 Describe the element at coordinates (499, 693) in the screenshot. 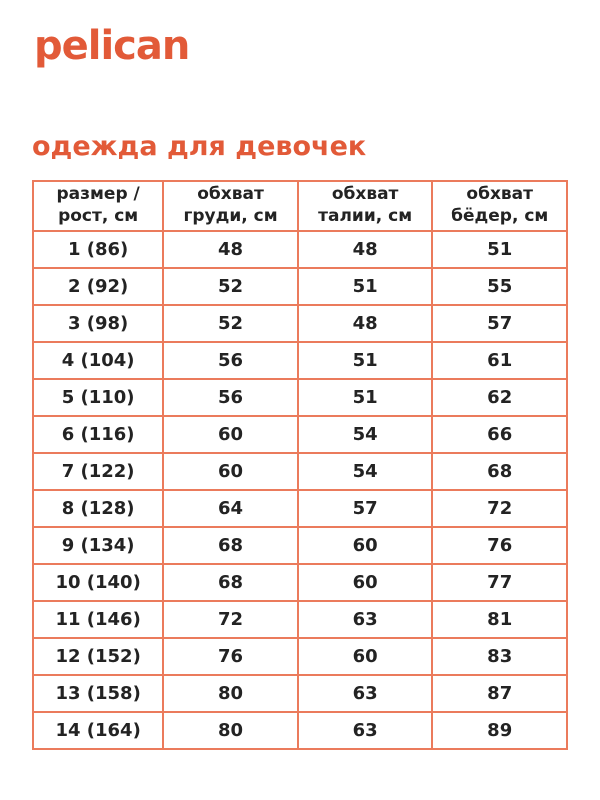

I see `cell-hips: 87` at that location.